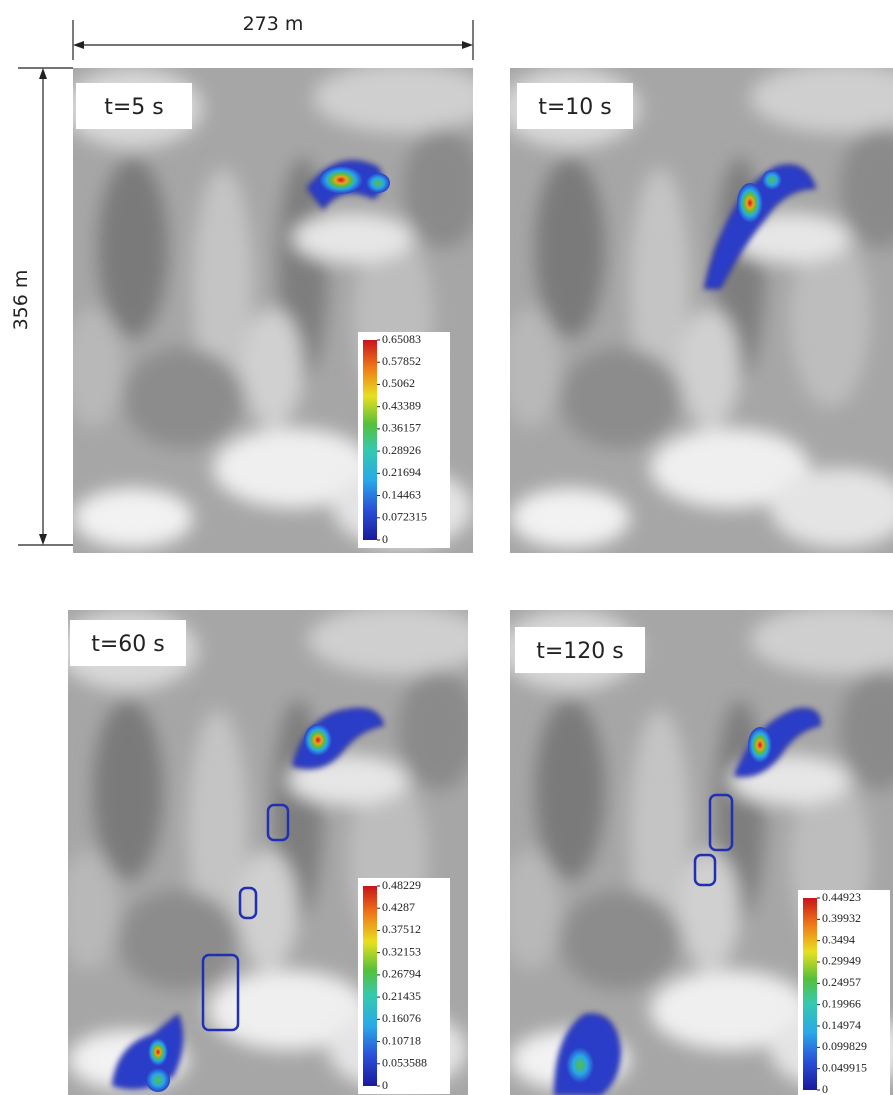 The height and width of the screenshot is (1095, 893). I want to click on colorbar-tick-label: 0.053588, so click(404, 1063).